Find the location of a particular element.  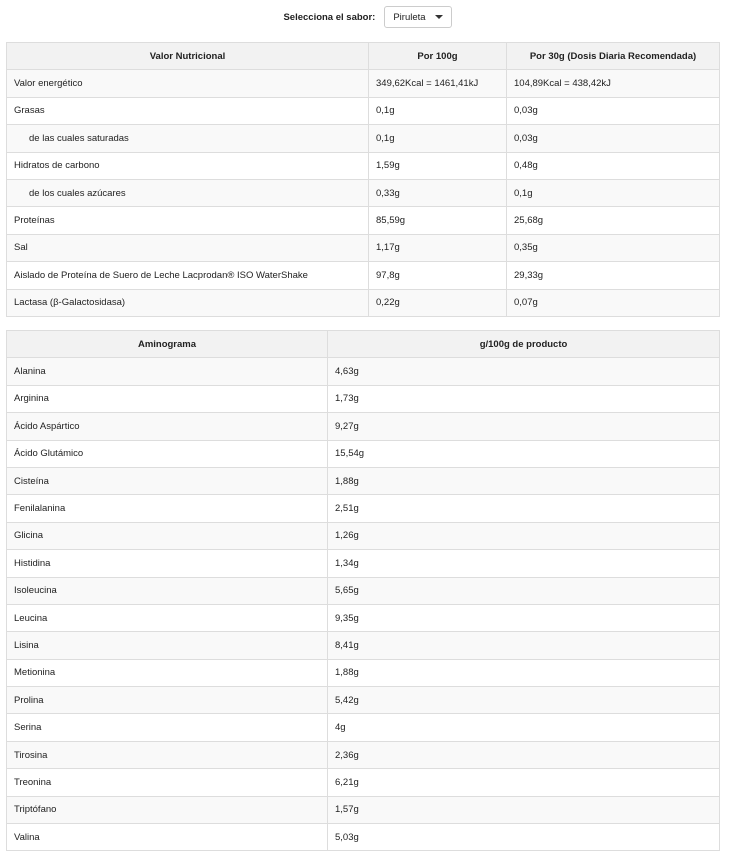

table-cell: Serina is located at coordinates (167, 727).